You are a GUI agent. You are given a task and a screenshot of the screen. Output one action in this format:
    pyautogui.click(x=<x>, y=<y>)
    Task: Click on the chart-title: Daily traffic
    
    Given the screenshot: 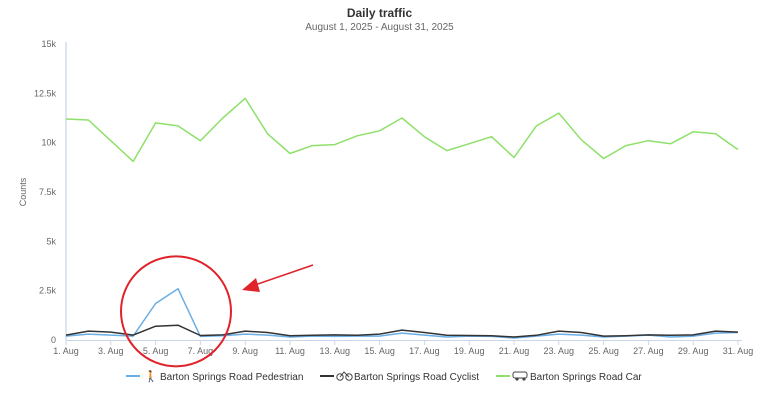 What is the action you would take?
    pyautogui.click(x=379, y=13)
    